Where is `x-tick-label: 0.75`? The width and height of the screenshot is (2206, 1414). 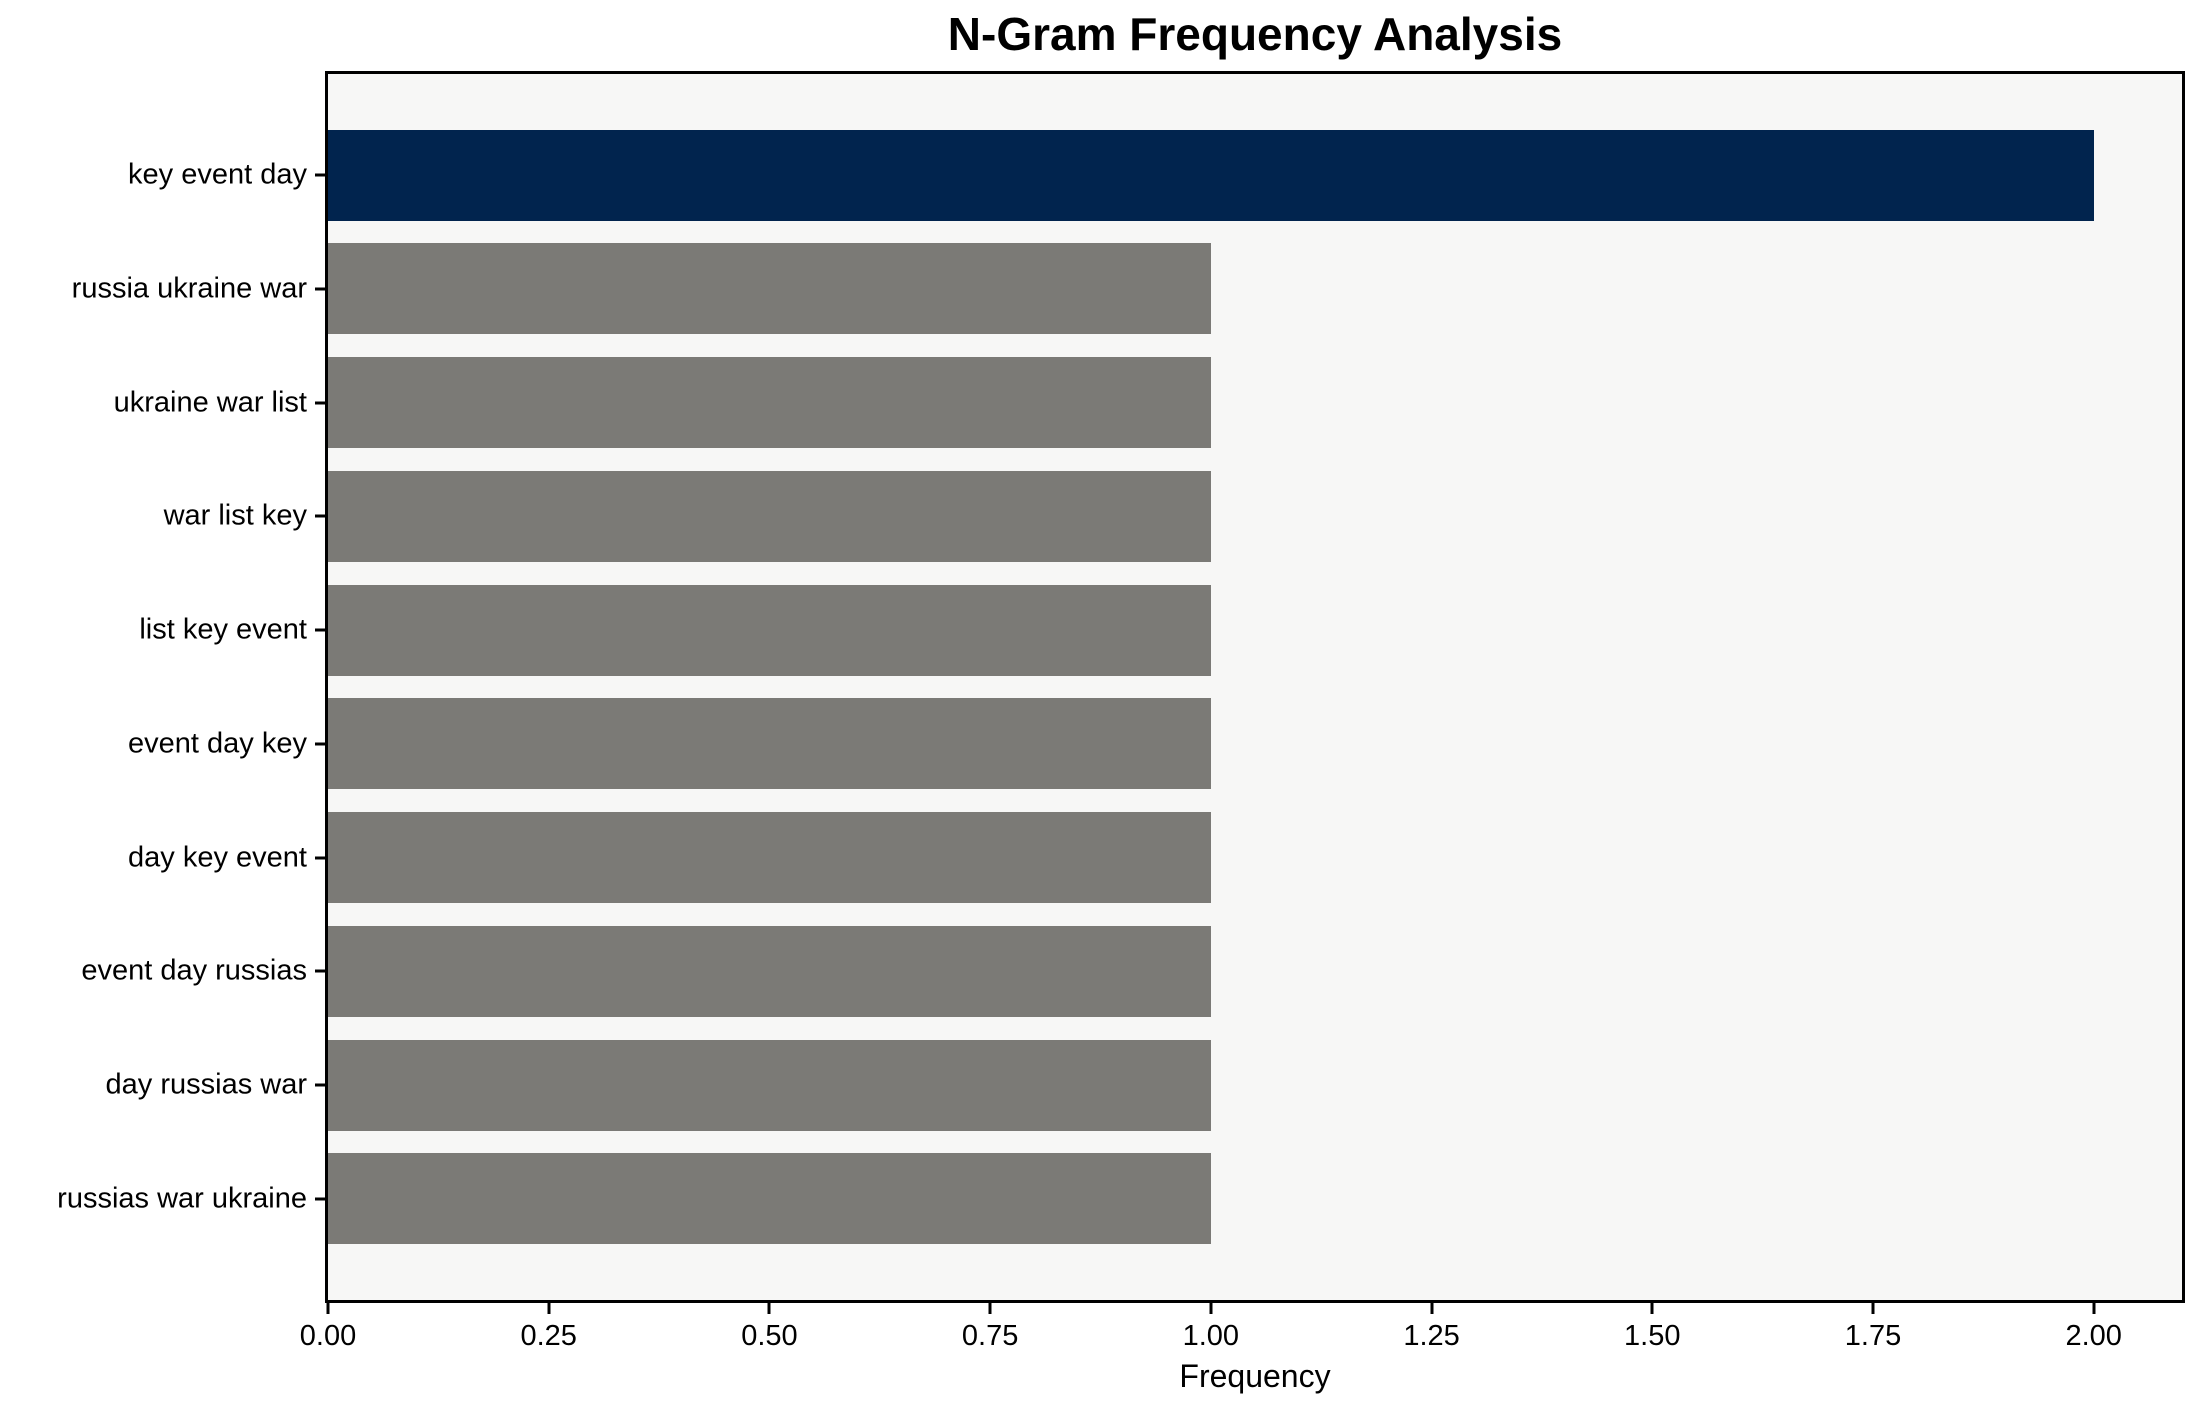
x-tick-label: 0.75 is located at coordinates (990, 1336).